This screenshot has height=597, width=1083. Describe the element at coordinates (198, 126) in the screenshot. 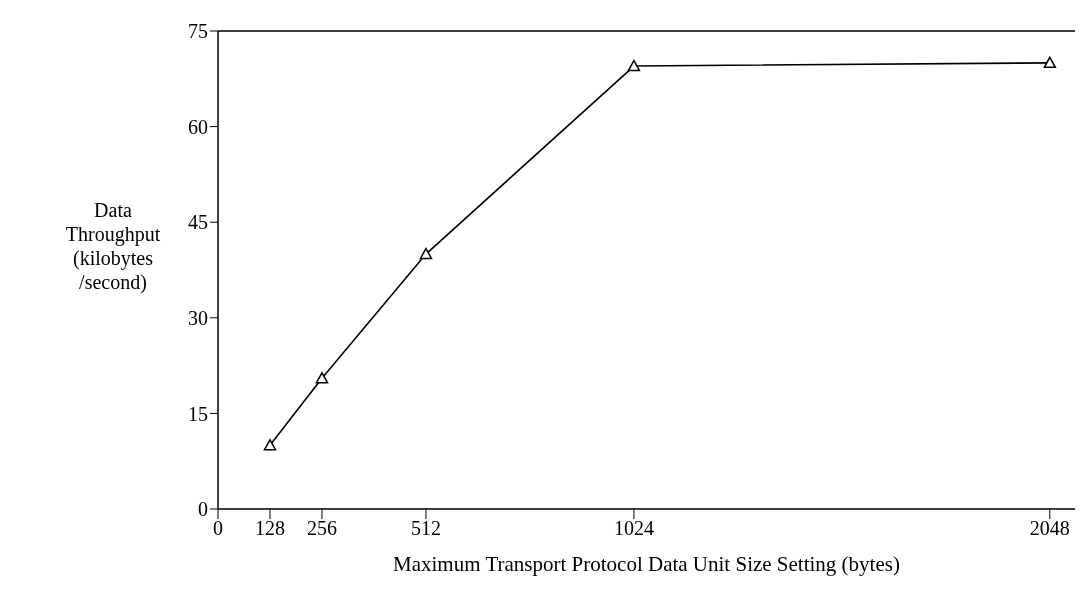

I see `y-tick-label: 60` at that location.